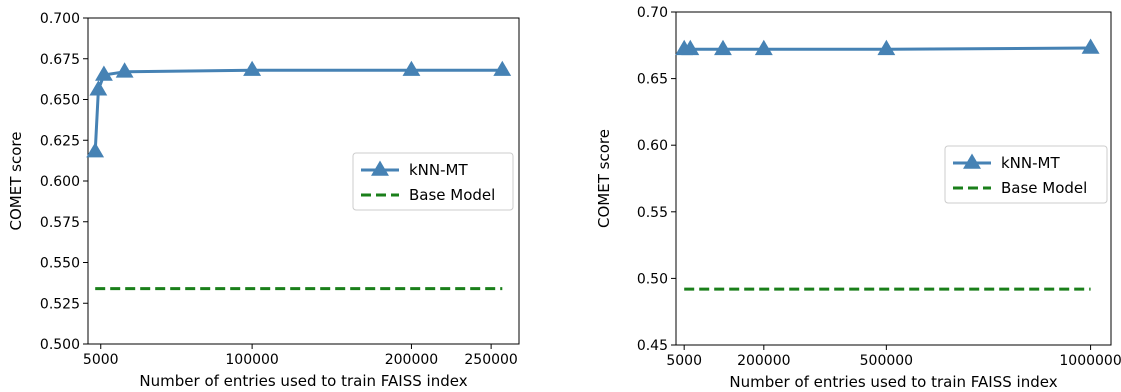 This screenshot has height=392, width=1121. What do you see at coordinates (652, 146) in the screenshot?
I see `y-tick-label: 0.60` at bounding box center [652, 146].